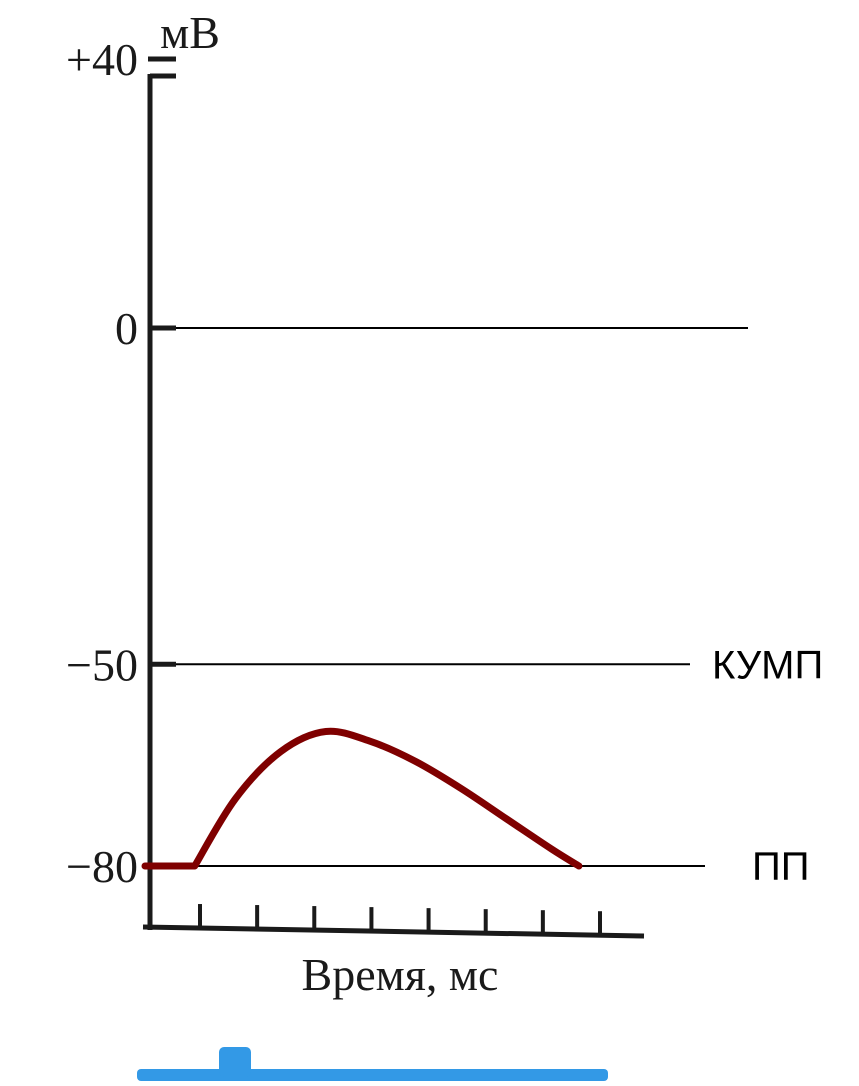 The image size is (859, 1086). Describe the element at coordinates (781, 867) in the screenshot. I see `reference-line-label: ПП` at that location.